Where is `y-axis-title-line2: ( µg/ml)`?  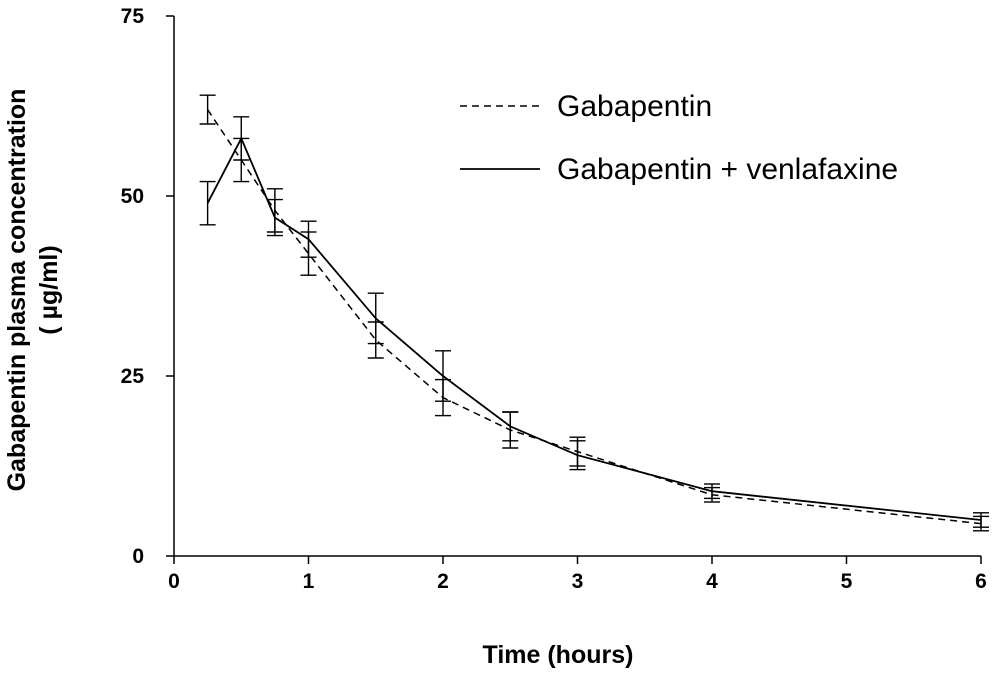
y-axis-title-line2: ( µg/ml) is located at coordinates (49, 289).